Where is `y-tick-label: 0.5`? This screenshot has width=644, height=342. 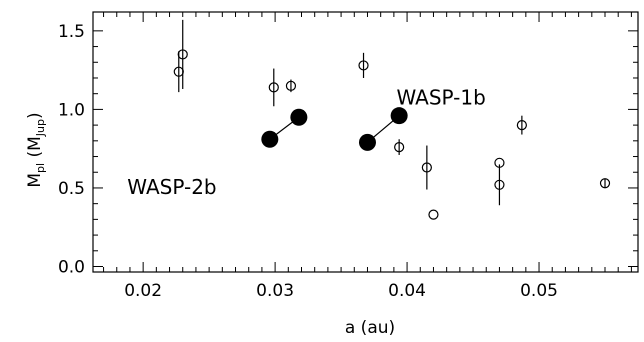 y-tick-label: 0.5 is located at coordinates (71, 189).